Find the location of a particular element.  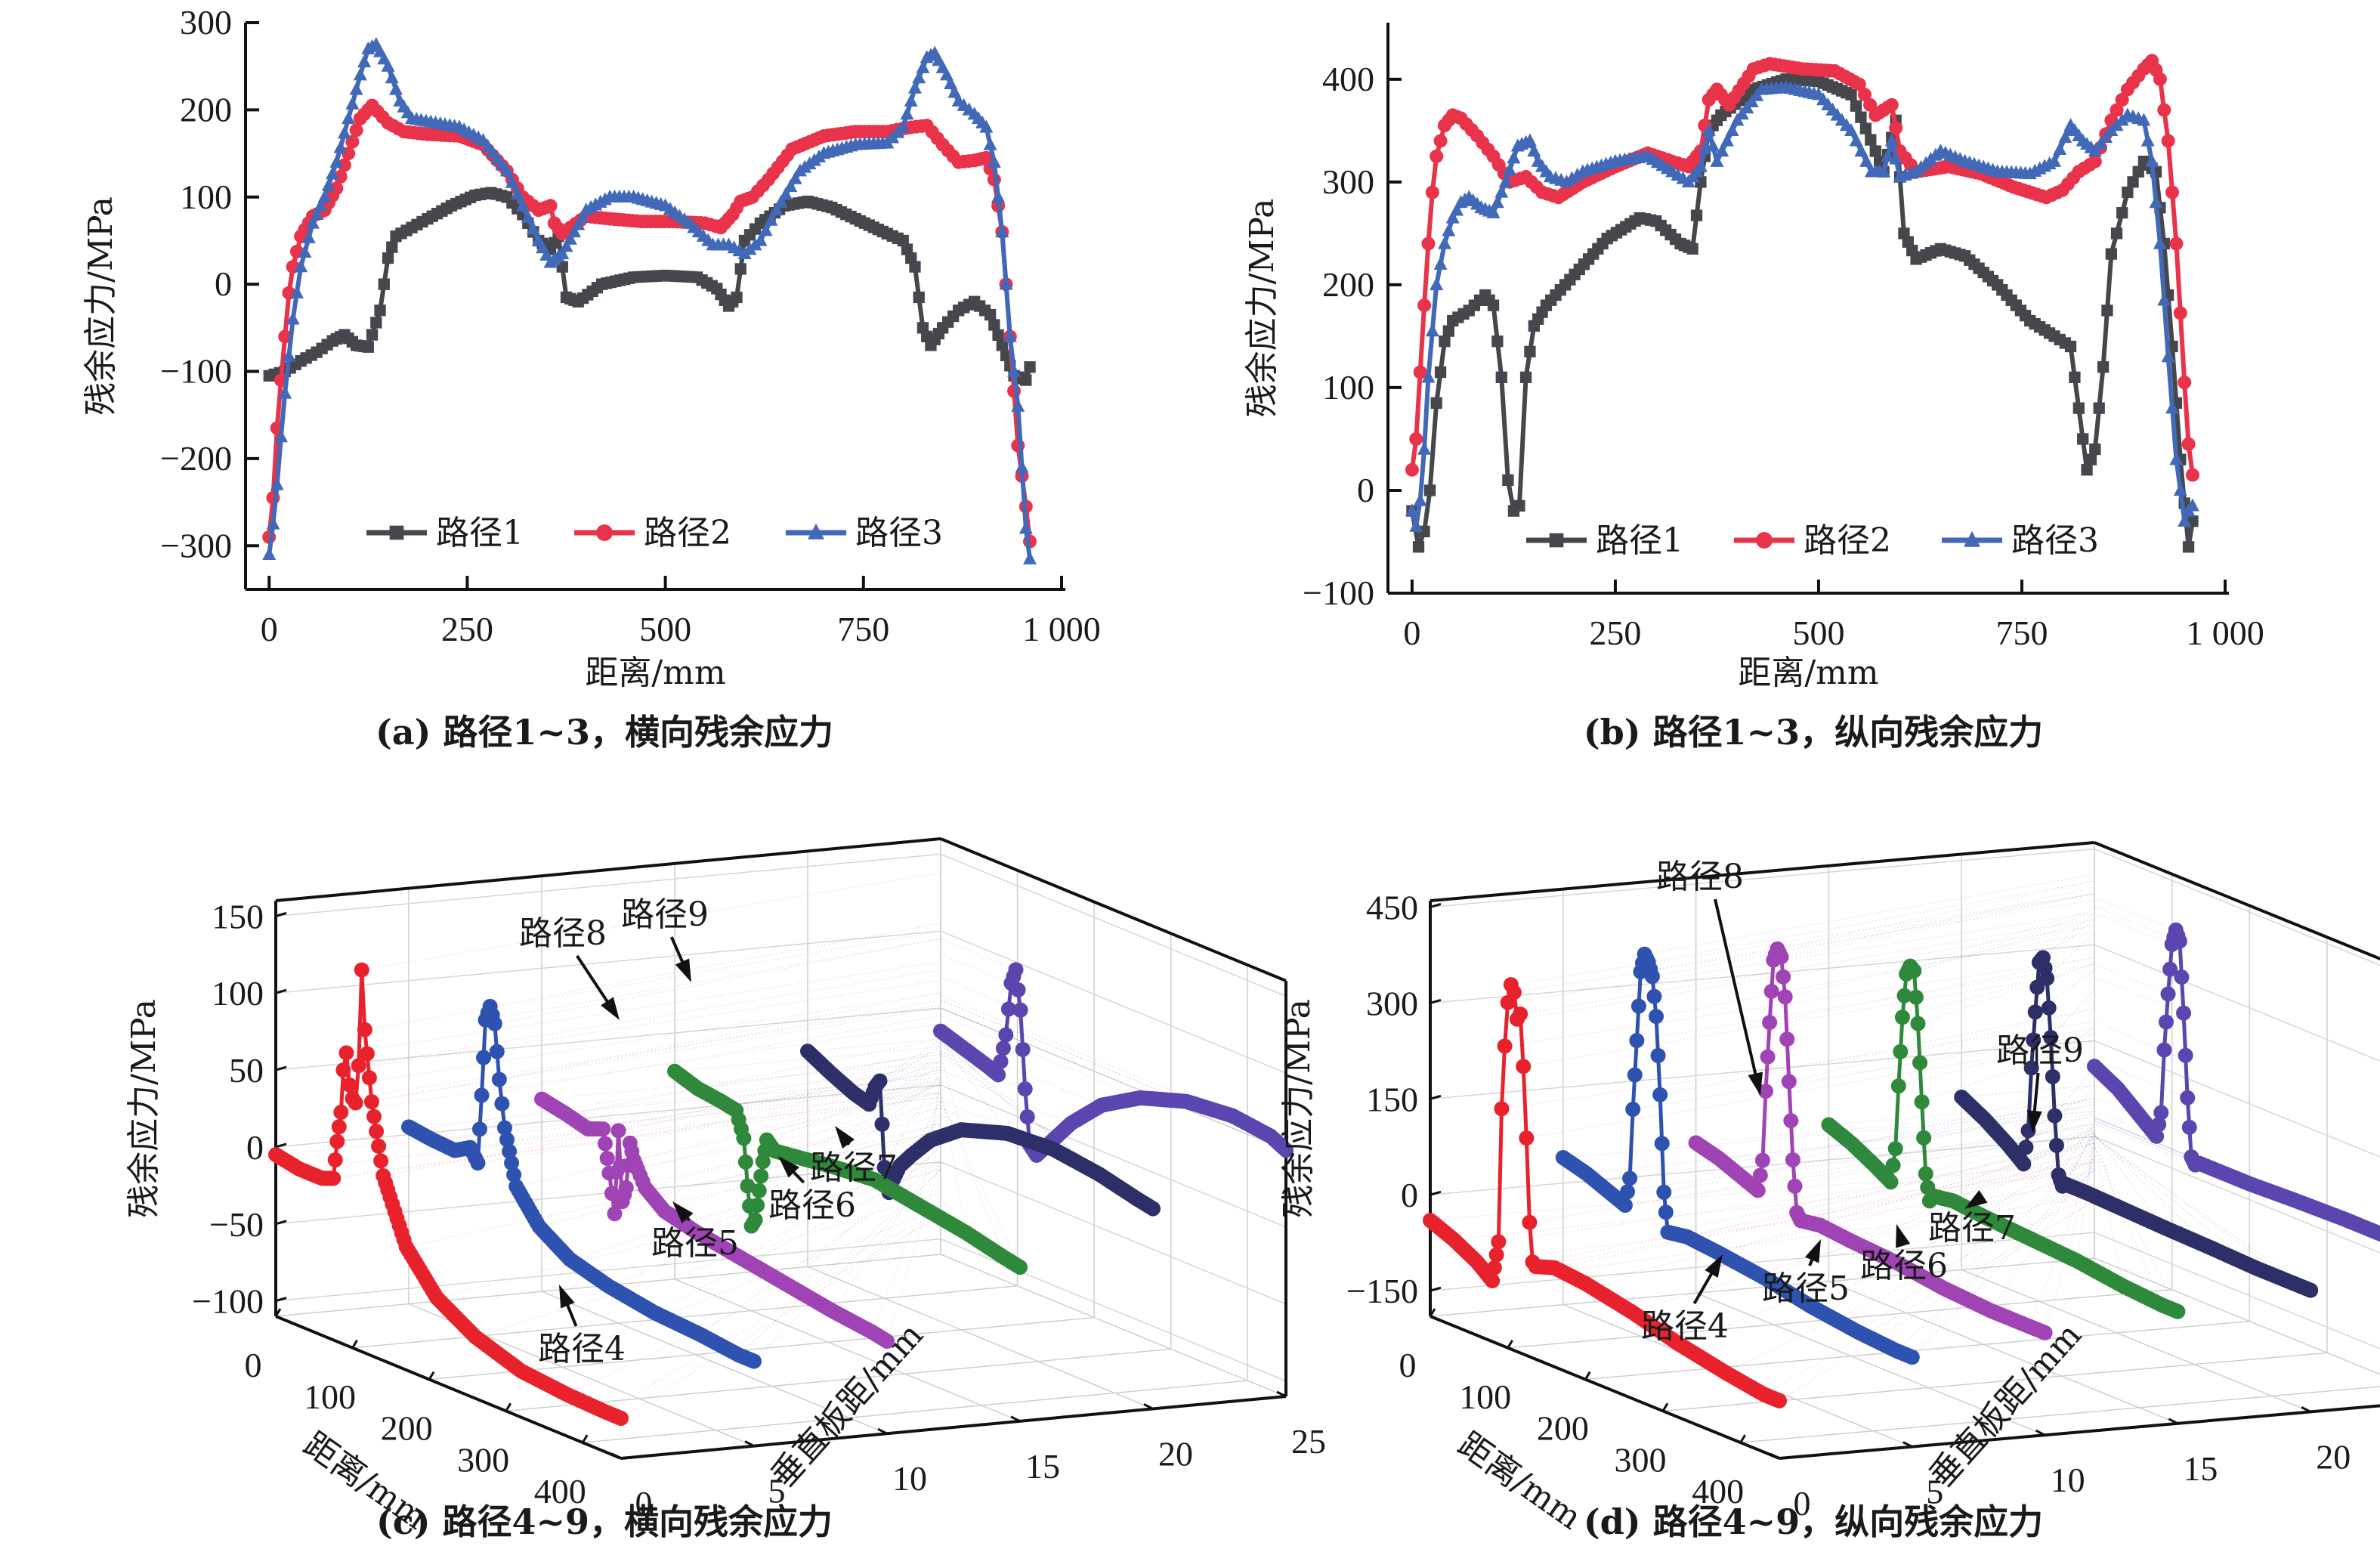

z-tick-label: 10 is located at coordinates (2068, 1480).